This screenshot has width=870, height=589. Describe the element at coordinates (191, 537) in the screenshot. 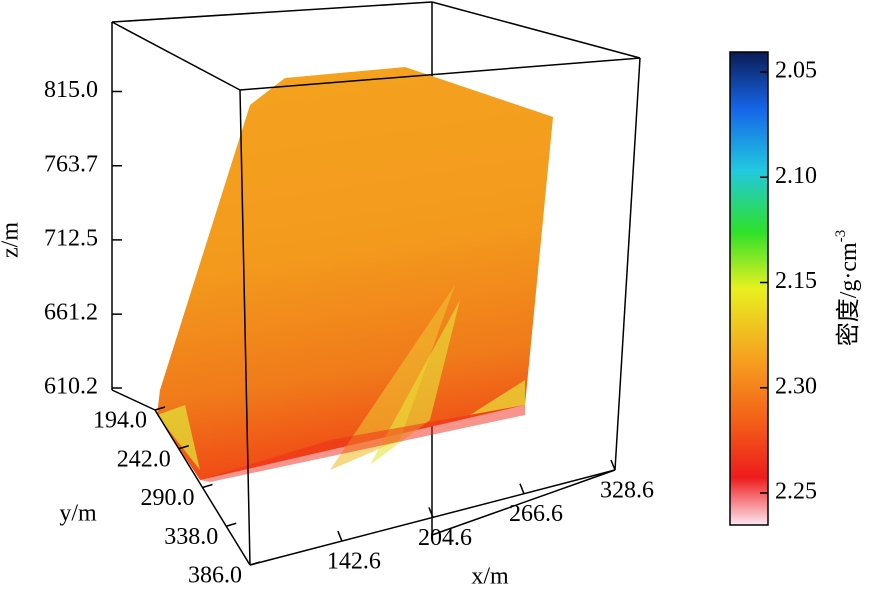

I see `y-tick-label: 338.0` at that location.